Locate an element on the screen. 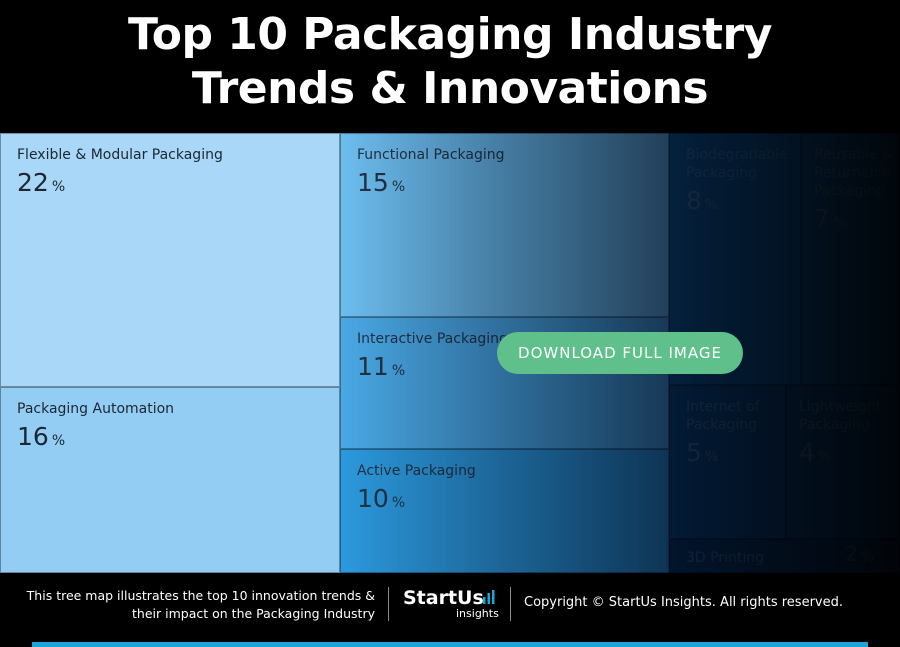  tile-packaging-automation: Packaging Automation 16% is located at coordinates (170, 480).